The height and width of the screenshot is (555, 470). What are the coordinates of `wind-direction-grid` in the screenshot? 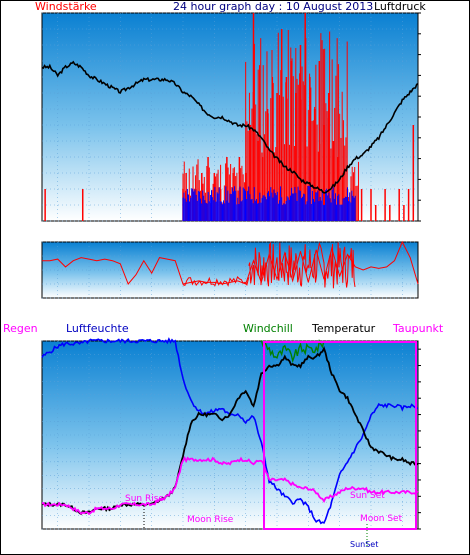 It's located at (230, 270).